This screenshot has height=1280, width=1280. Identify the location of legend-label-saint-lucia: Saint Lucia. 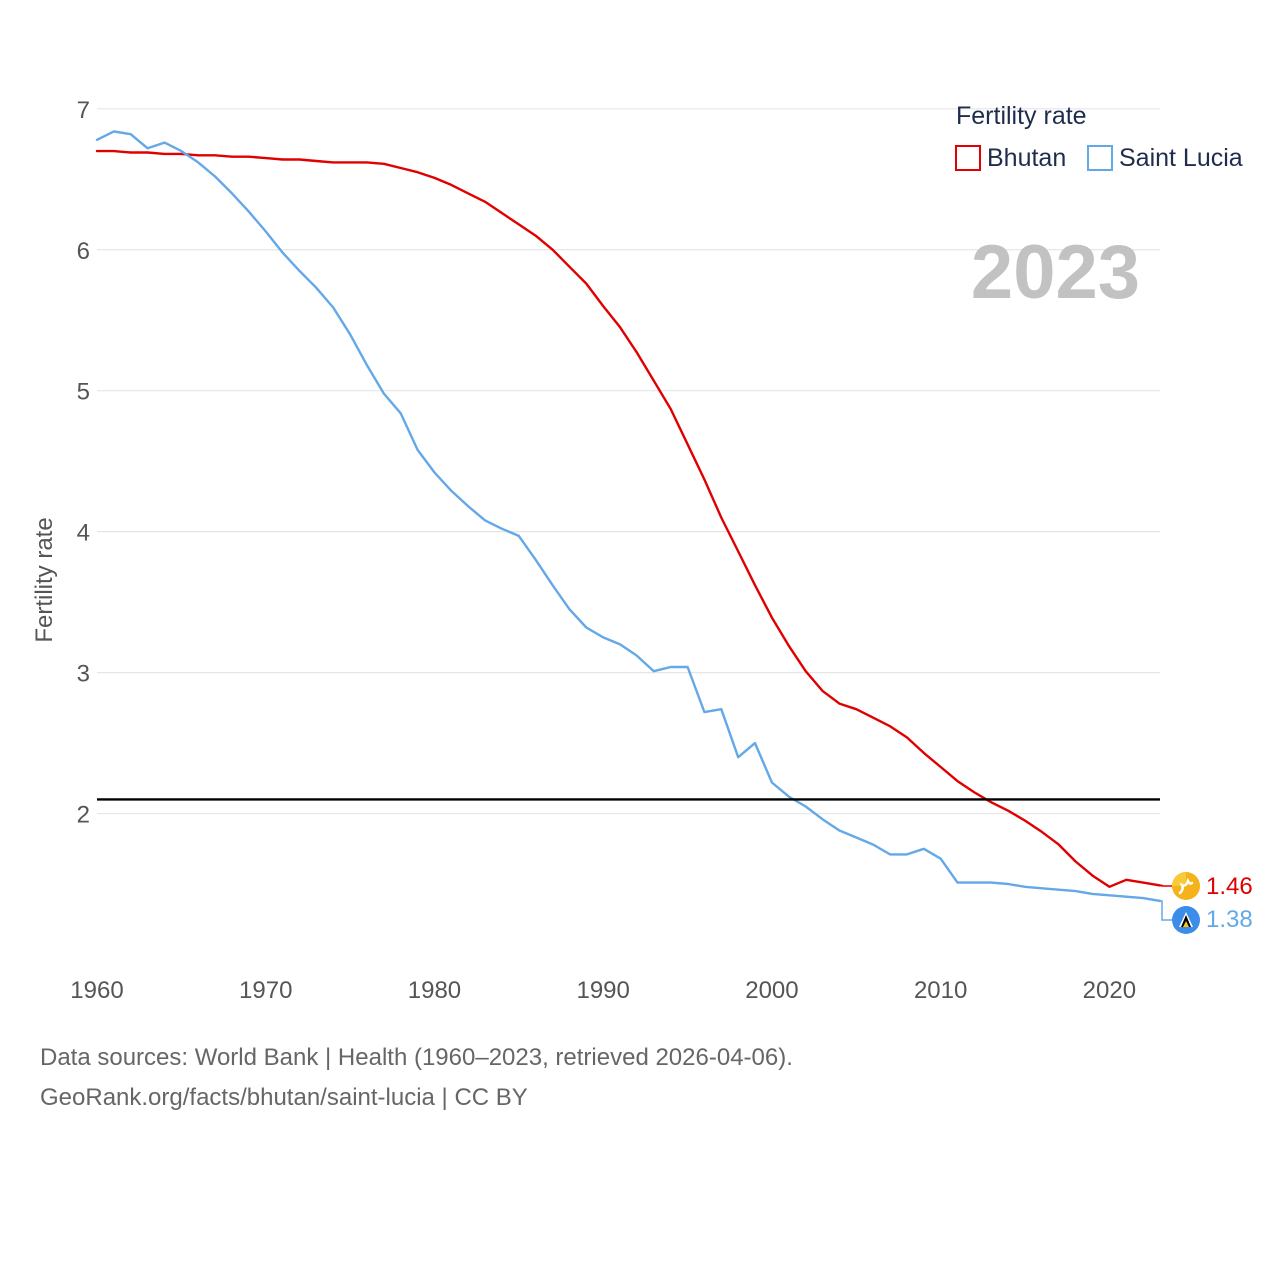
(1181, 158).